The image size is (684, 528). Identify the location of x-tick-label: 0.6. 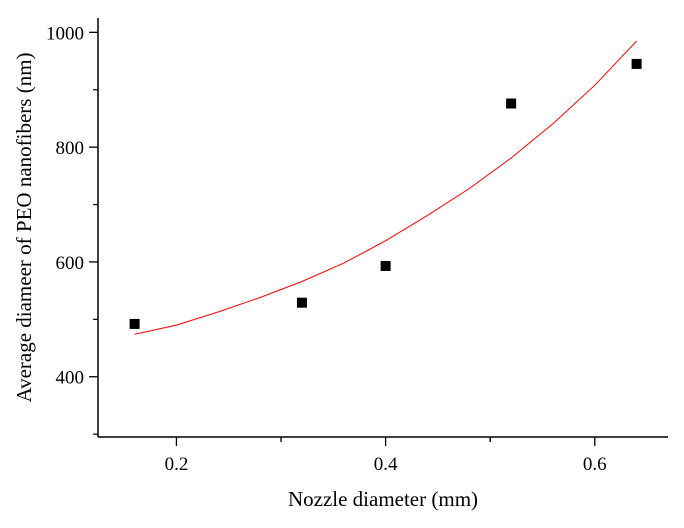
(595, 464).